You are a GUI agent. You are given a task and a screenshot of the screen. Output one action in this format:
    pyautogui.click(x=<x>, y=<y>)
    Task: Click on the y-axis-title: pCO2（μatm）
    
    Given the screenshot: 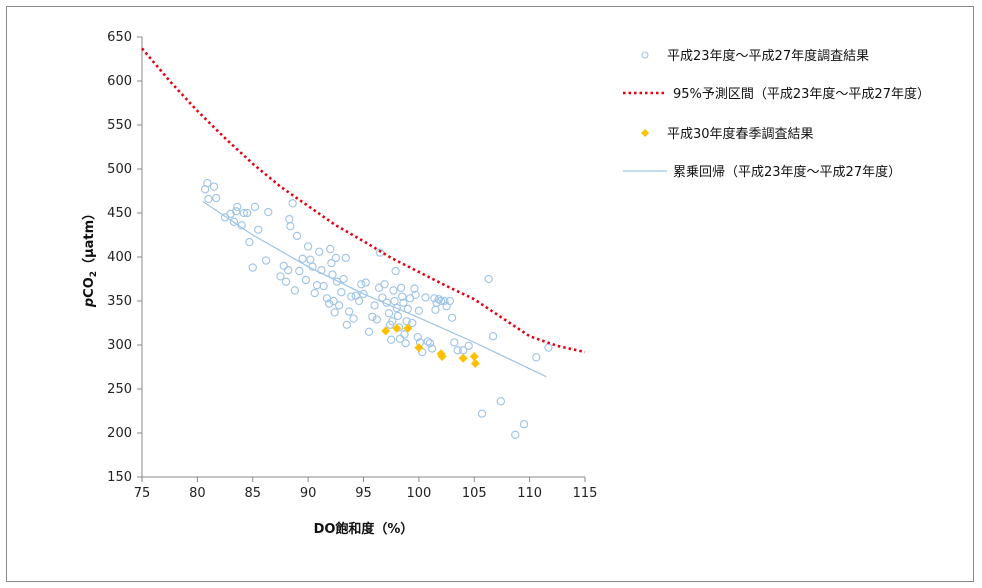 What is the action you would take?
    pyautogui.click(x=90, y=257)
    